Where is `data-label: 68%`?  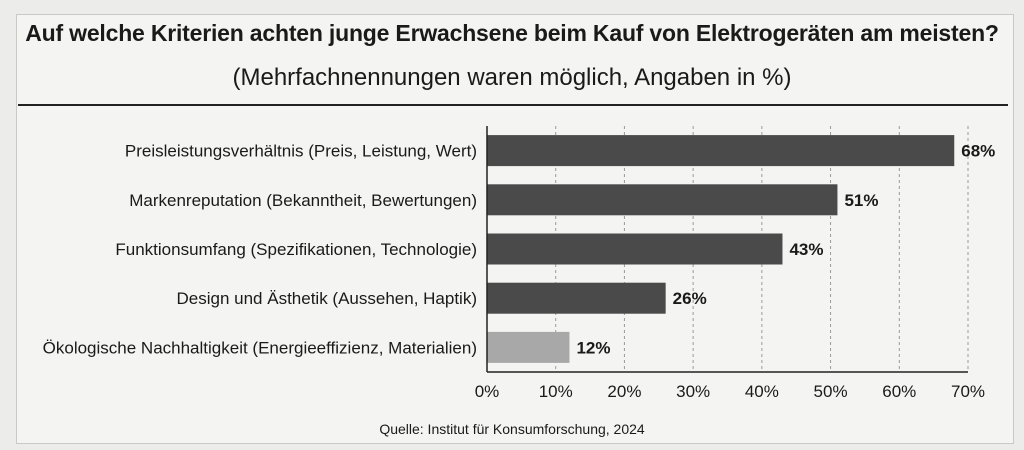 data-label: 68% is located at coordinates (978, 151).